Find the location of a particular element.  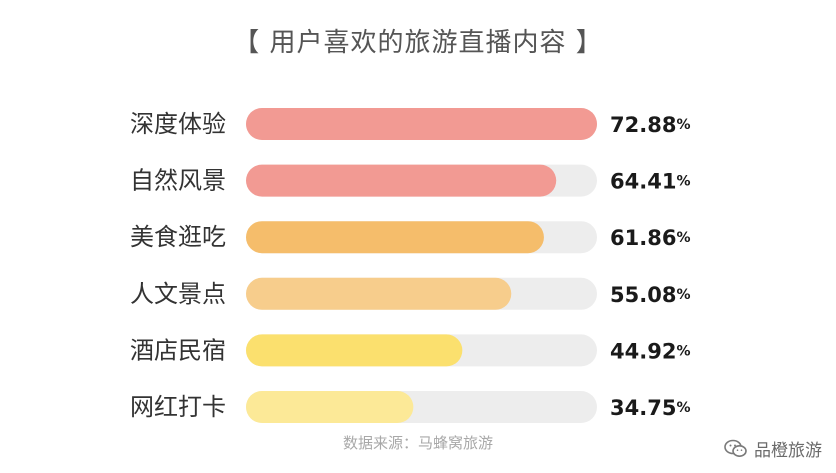

wechat-icon is located at coordinates (735, 448).